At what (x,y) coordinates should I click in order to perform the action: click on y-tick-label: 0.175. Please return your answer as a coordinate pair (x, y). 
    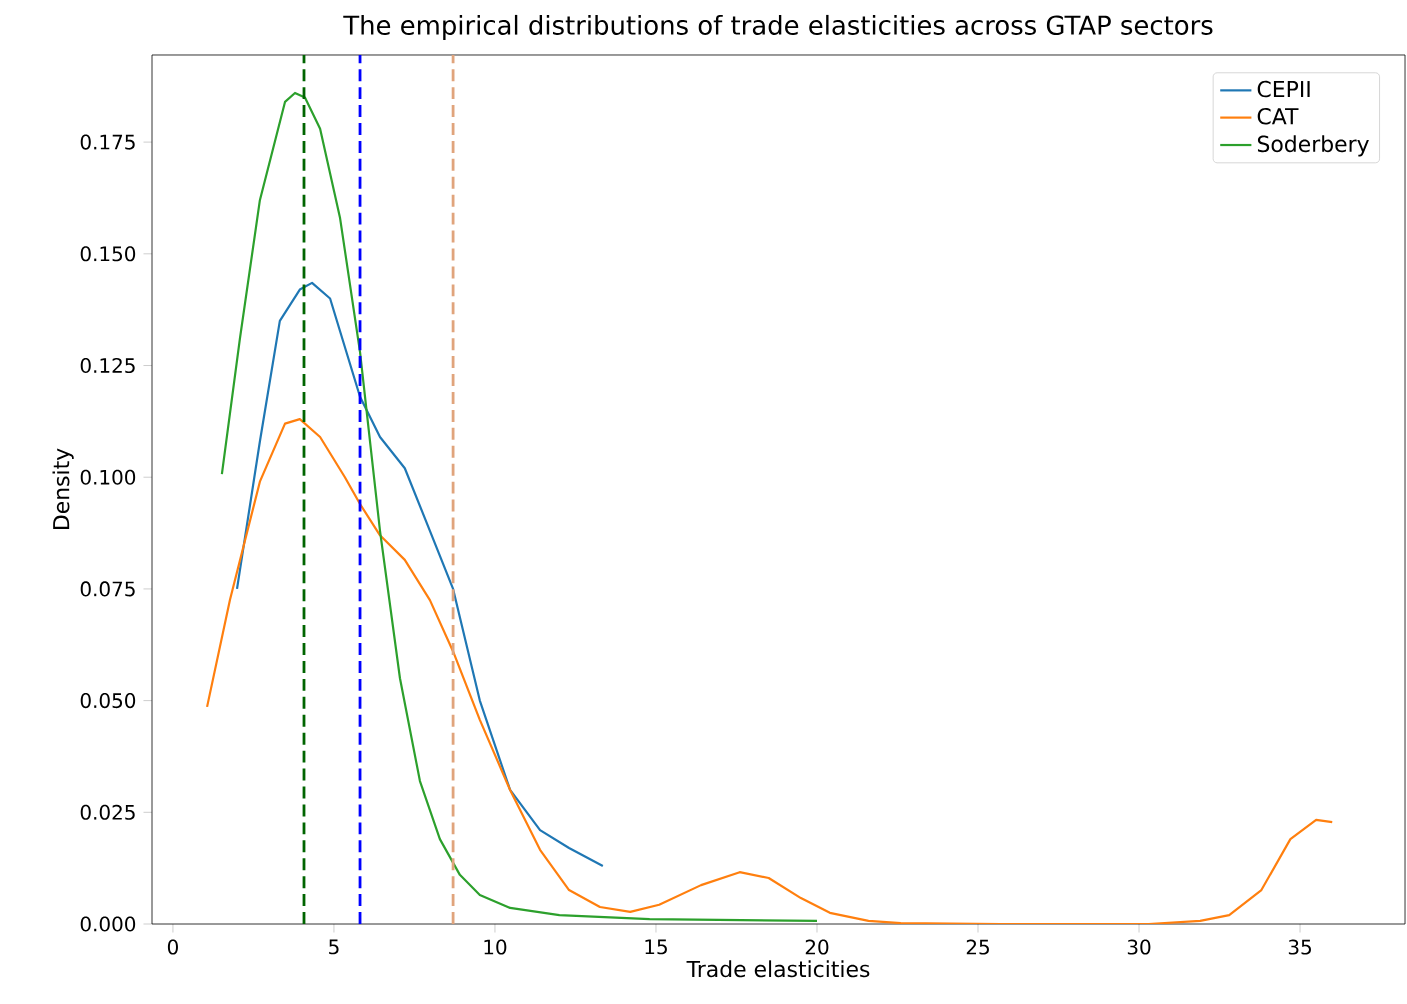
    Looking at the image, I should click on (107, 142).